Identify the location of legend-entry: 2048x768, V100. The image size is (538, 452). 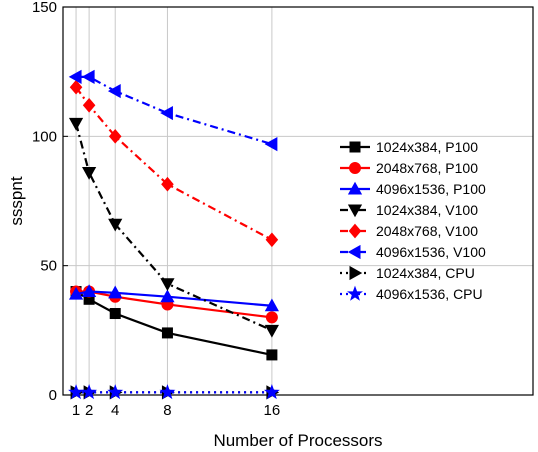
(409, 231).